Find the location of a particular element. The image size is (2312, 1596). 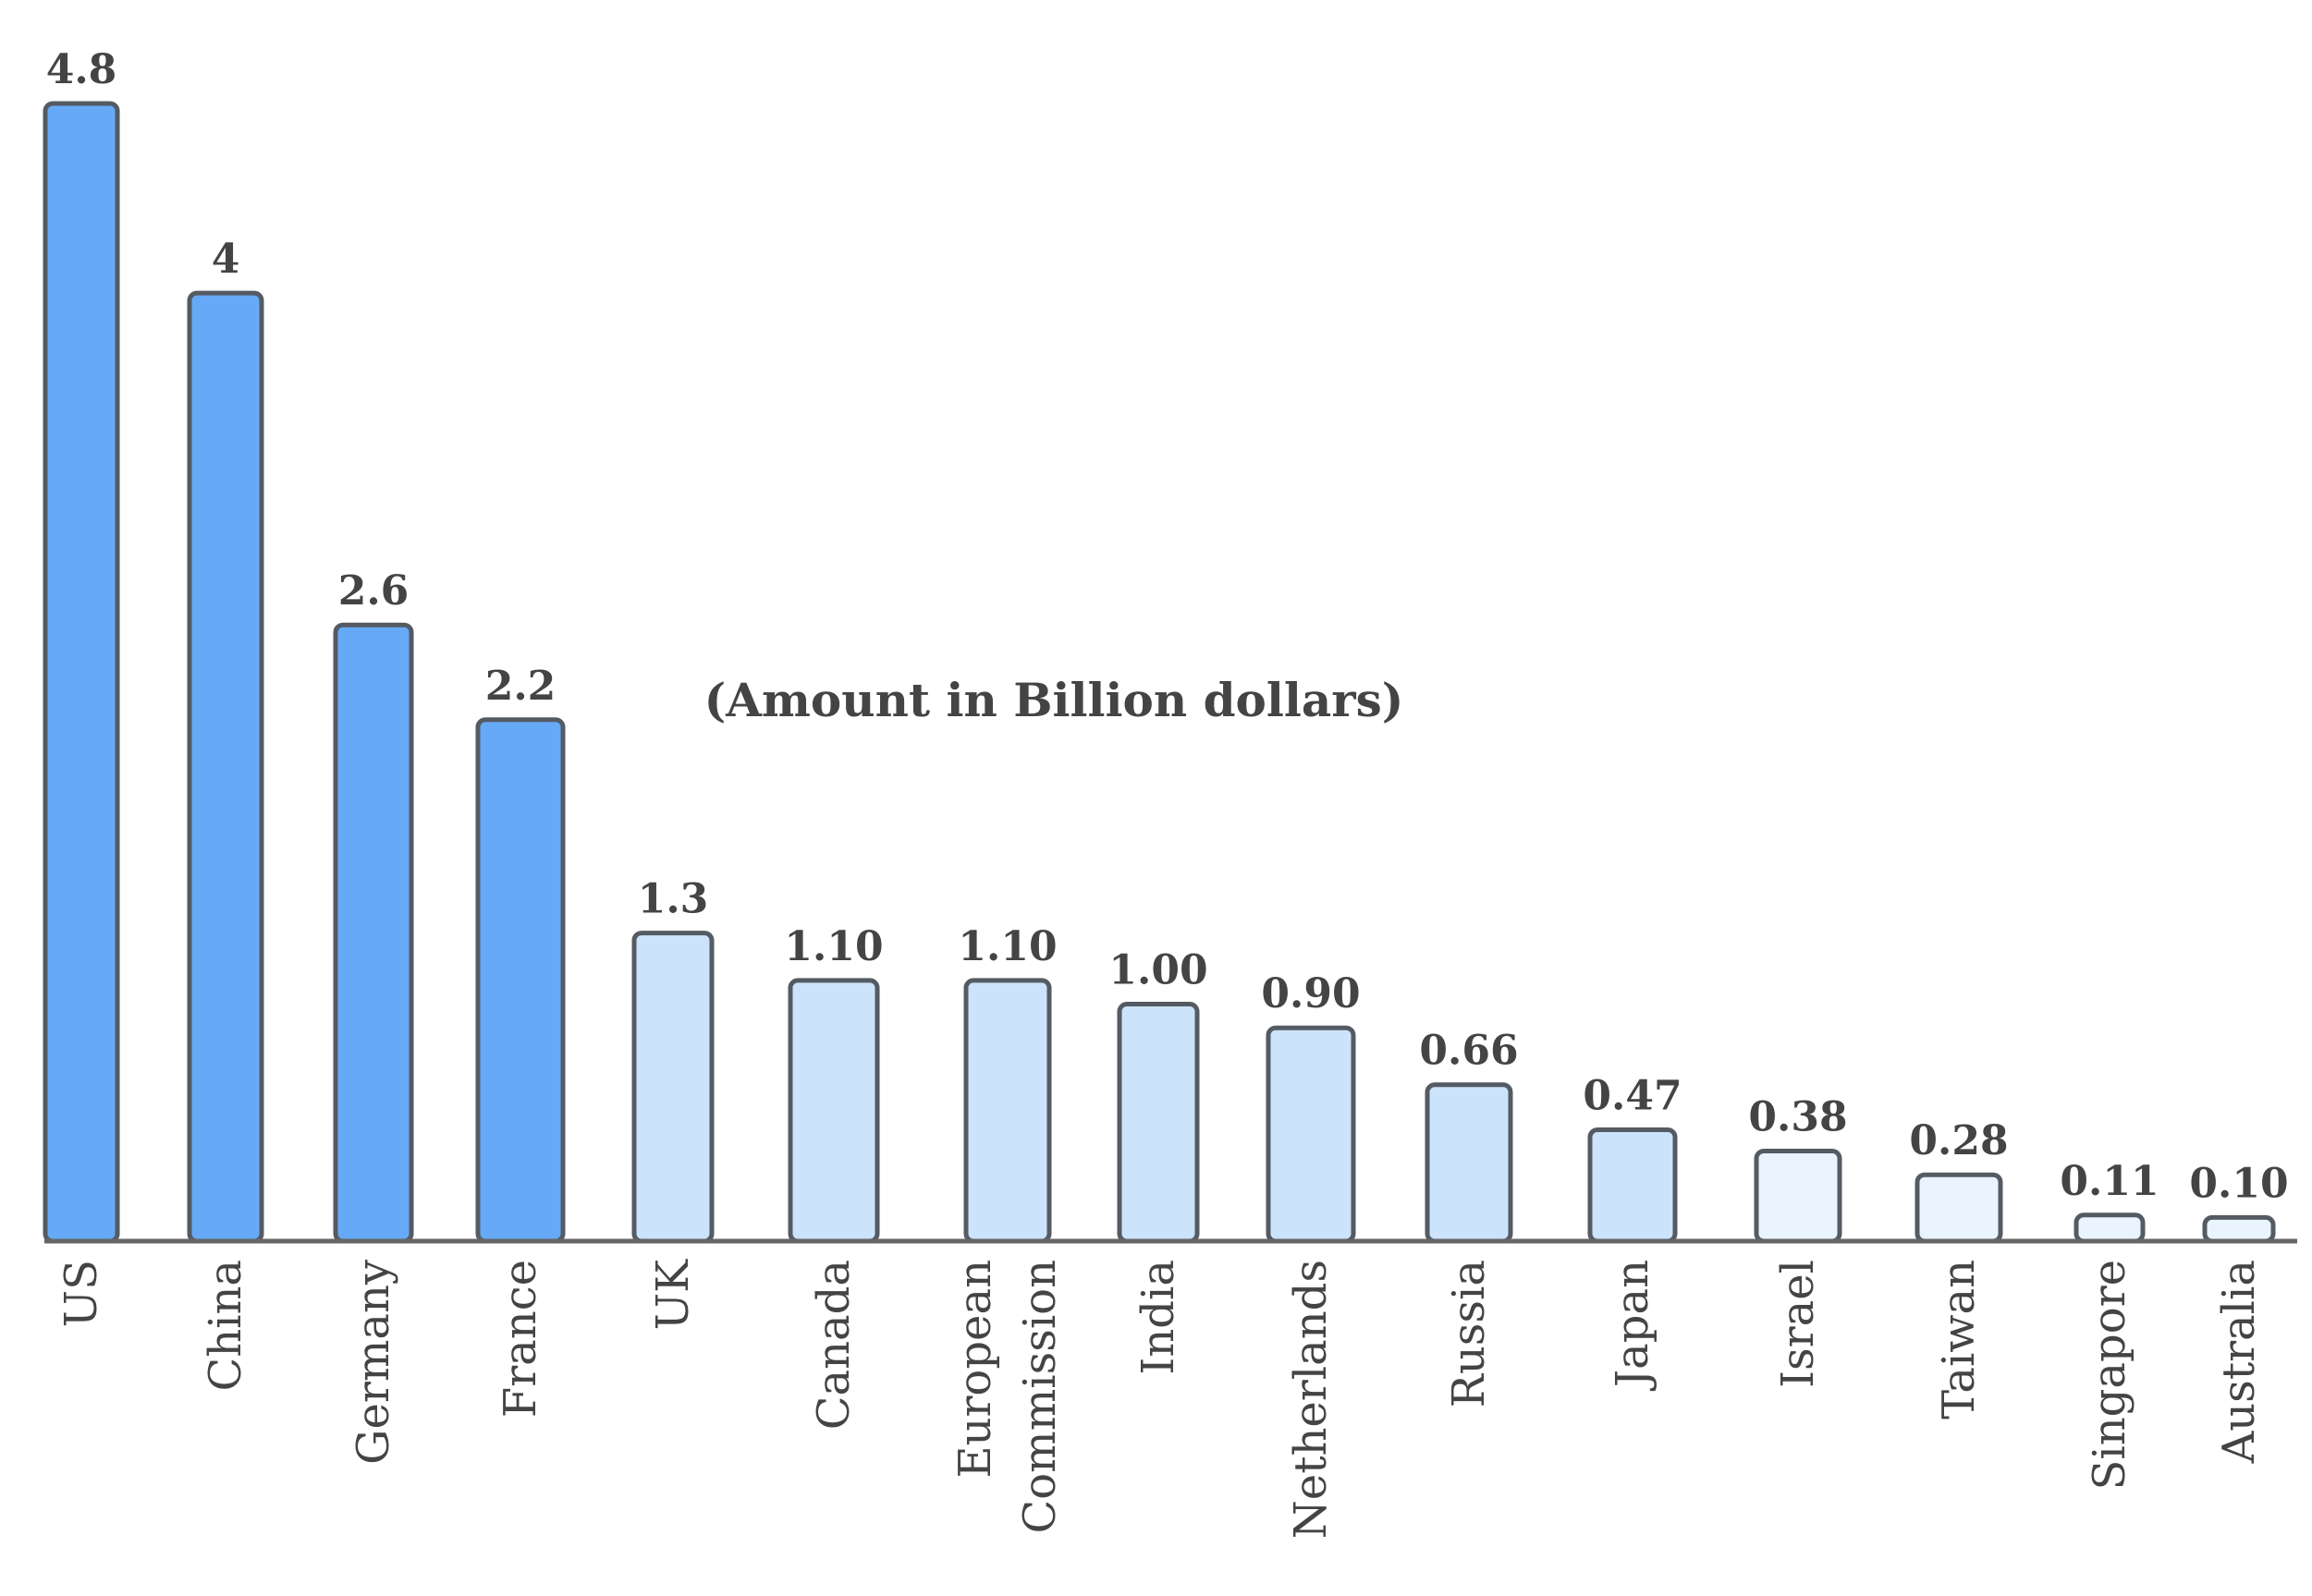

x-tick-label-group: Netherlands is located at coordinates (1311, 1399).